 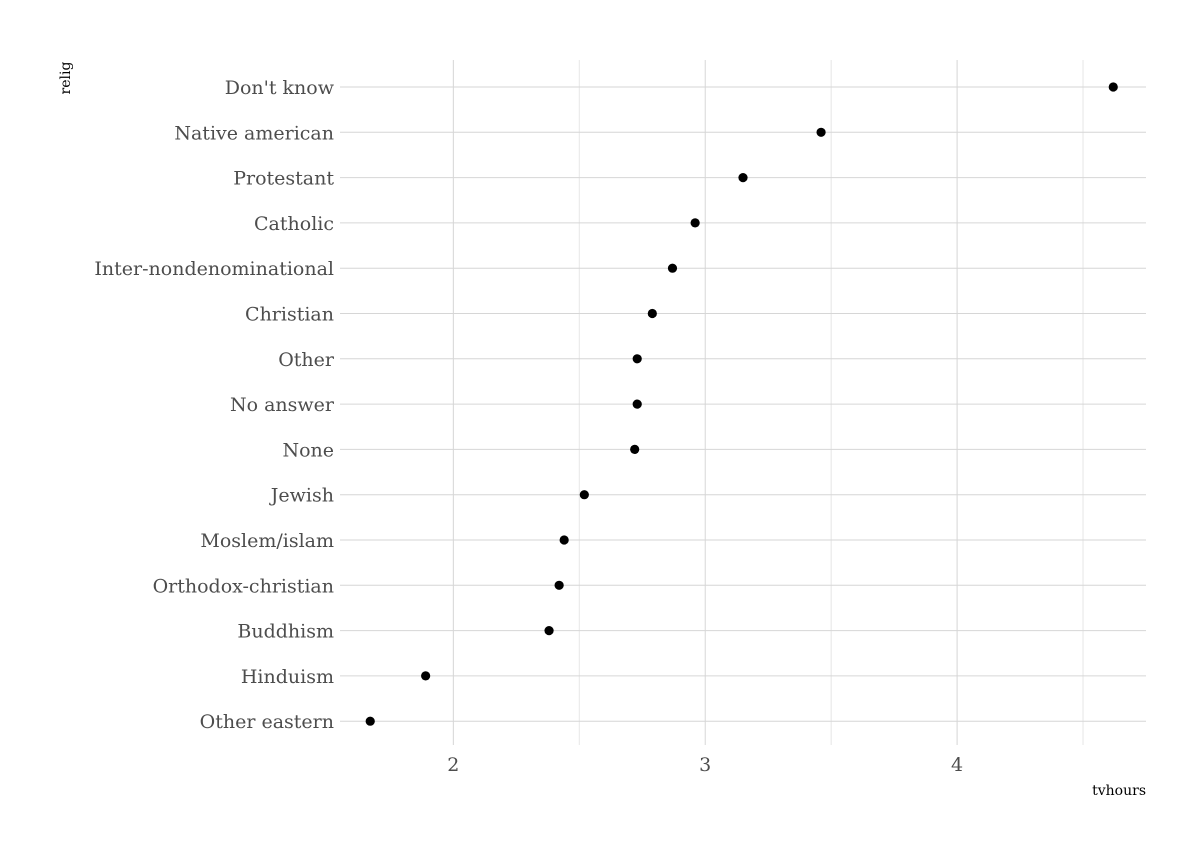 I want to click on x-axis-title: tvhours, so click(x=1119, y=791).